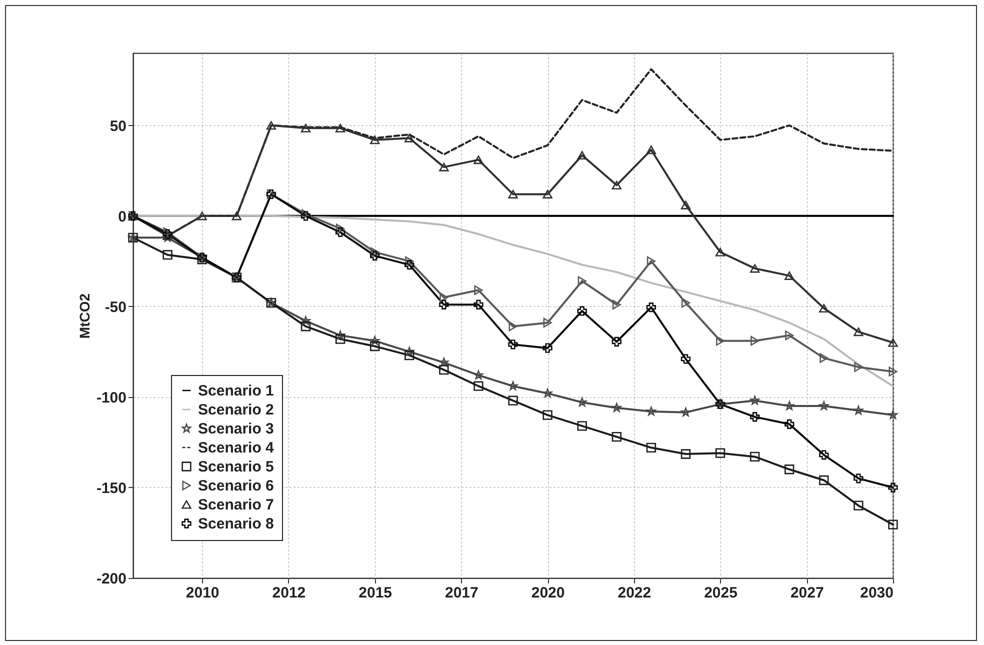 The height and width of the screenshot is (645, 984). Describe the element at coordinates (236, 486) in the screenshot. I see `legend-label: Scenario 6` at that location.